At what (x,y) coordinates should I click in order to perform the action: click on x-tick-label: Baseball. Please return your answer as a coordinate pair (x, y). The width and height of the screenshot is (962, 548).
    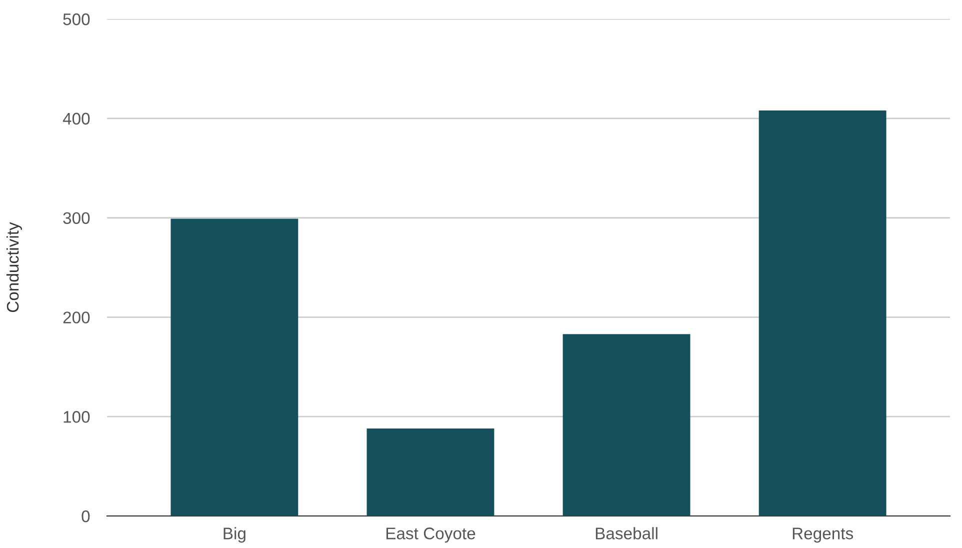
    Looking at the image, I should click on (627, 533).